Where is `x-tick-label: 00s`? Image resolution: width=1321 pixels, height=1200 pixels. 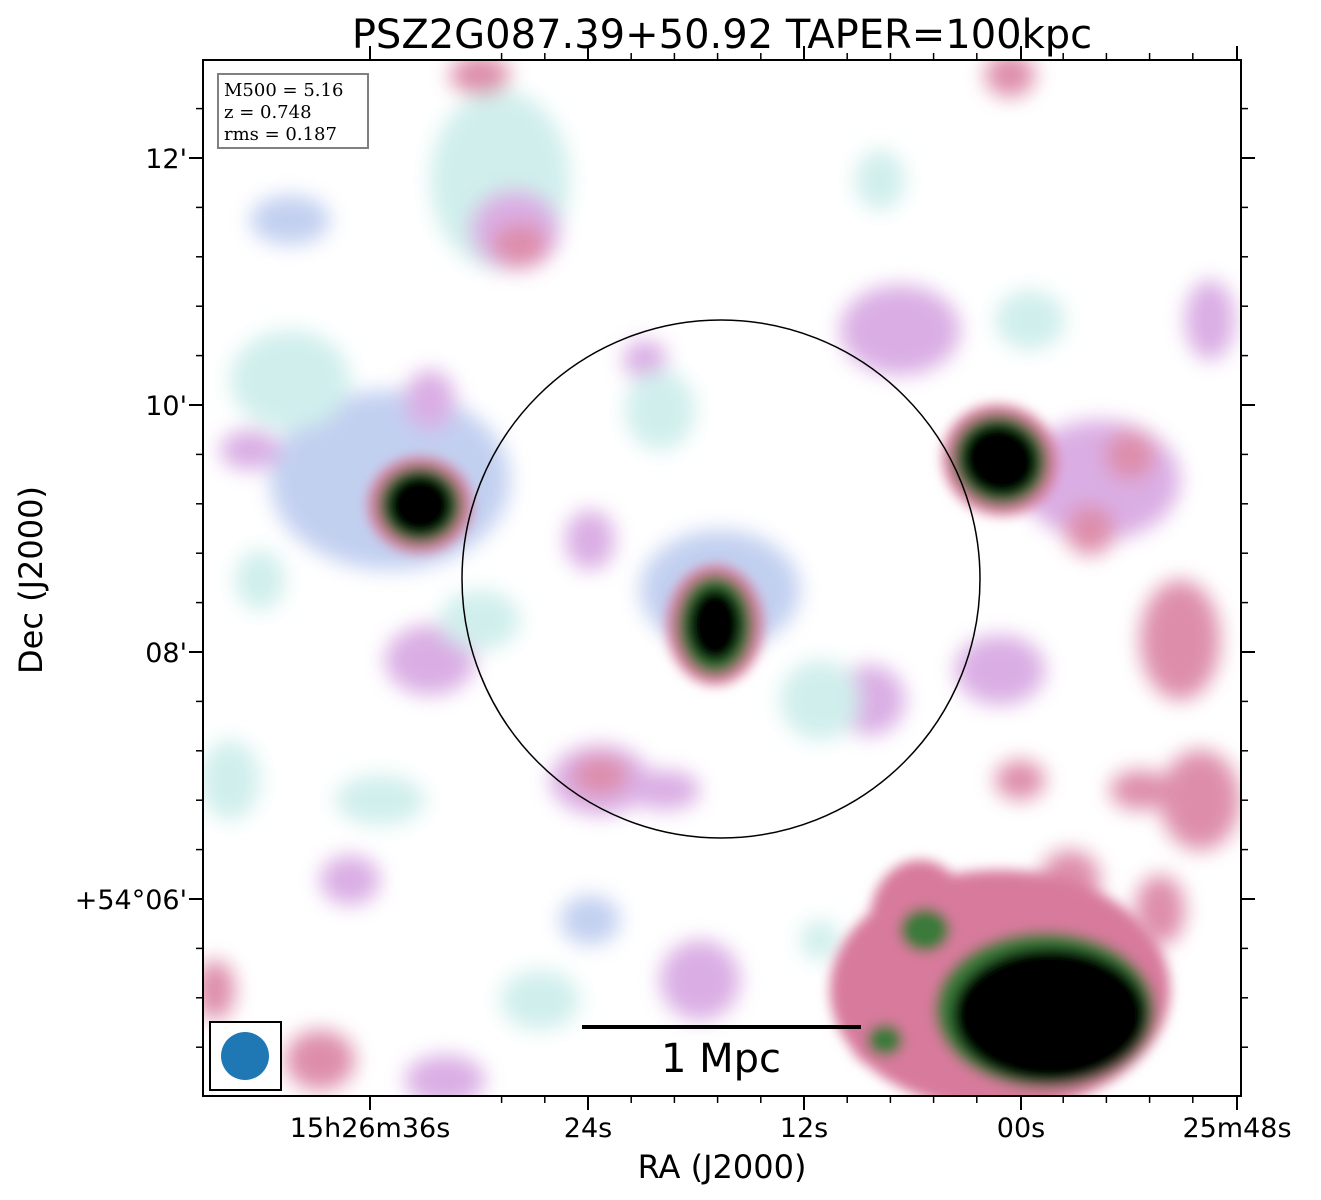
x-tick-label: 00s is located at coordinates (1021, 1128).